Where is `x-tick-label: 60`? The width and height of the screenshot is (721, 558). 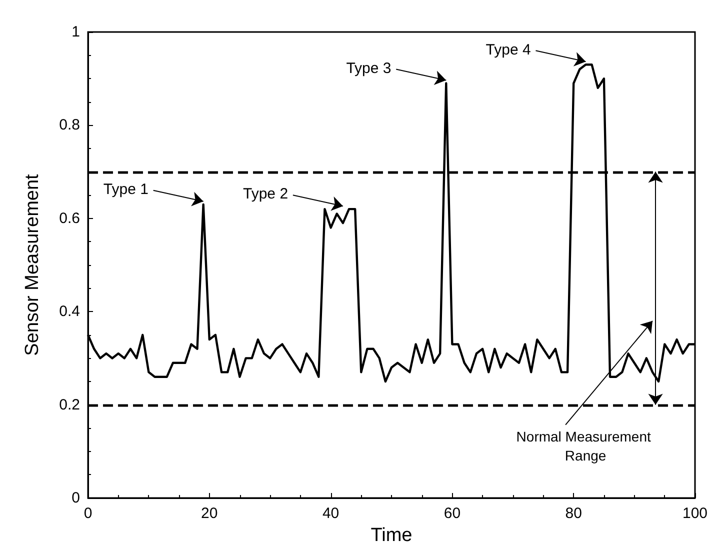
x-tick-label: 60 is located at coordinates (452, 513).